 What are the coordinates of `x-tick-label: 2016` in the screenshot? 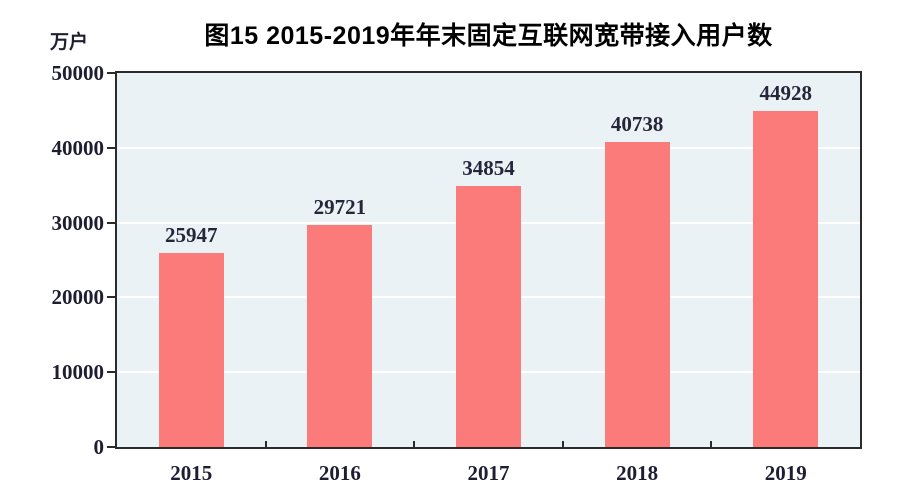 It's located at (339, 473).